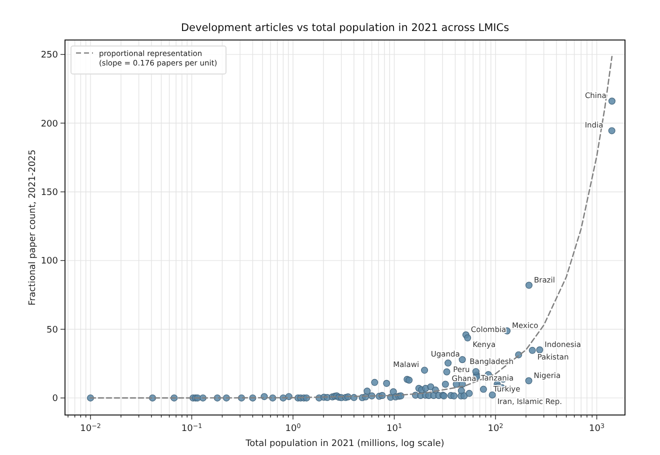  What do you see at coordinates (345, 28) in the screenshot?
I see `chart-title: Development articles vs total population in 2021 across LMICs` at bounding box center [345, 28].